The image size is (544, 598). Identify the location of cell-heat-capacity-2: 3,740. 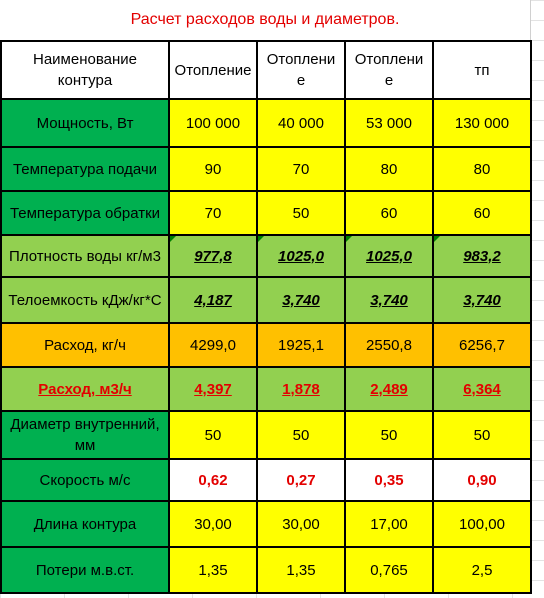
(301, 300).